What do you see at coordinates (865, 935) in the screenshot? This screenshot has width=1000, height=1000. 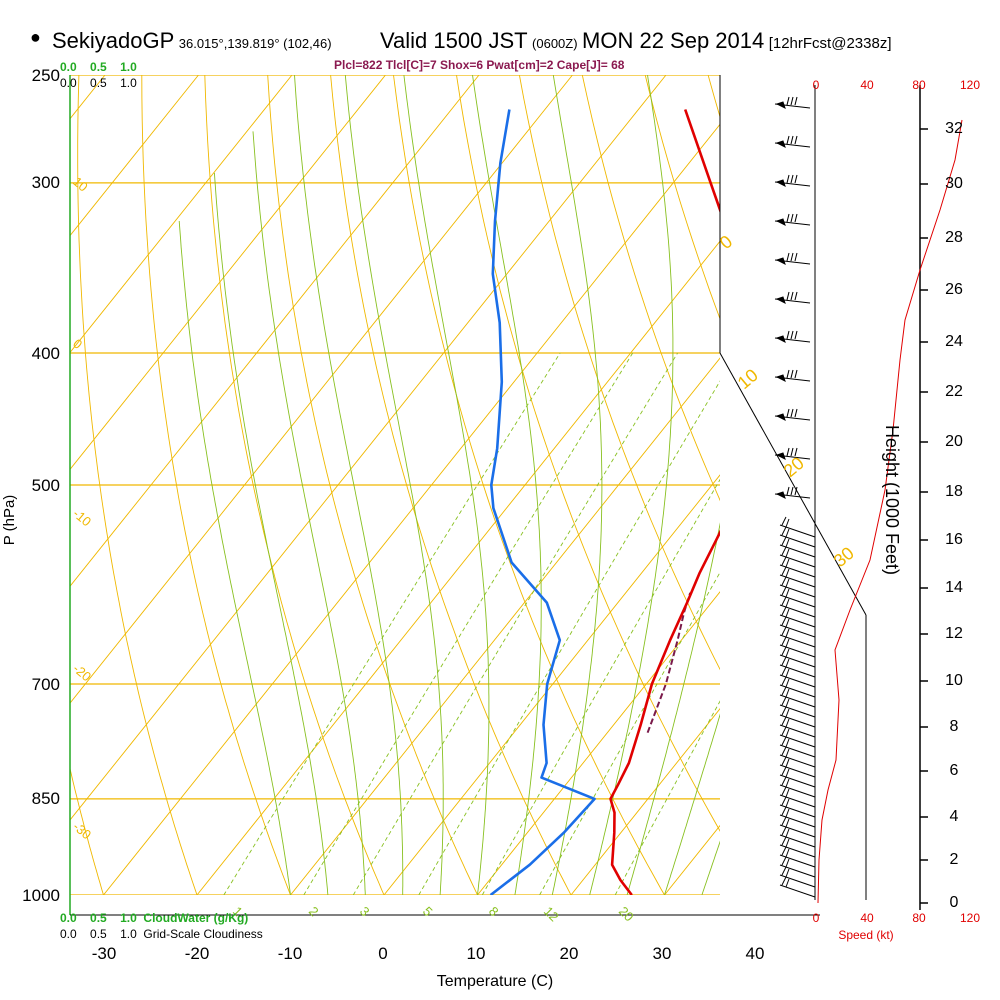 I see `speed-axis-label: Speed (kt)` at bounding box center [865, 935].